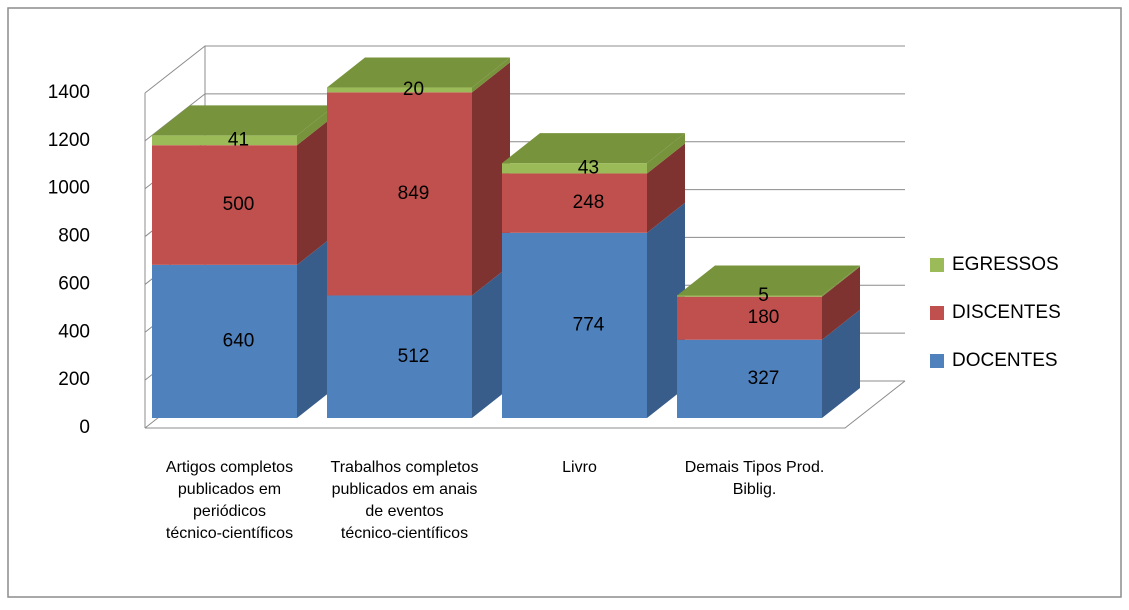 The width and height of the screenshot is (1129, 610). I want to click on data-label: 327, so click(764, 378).